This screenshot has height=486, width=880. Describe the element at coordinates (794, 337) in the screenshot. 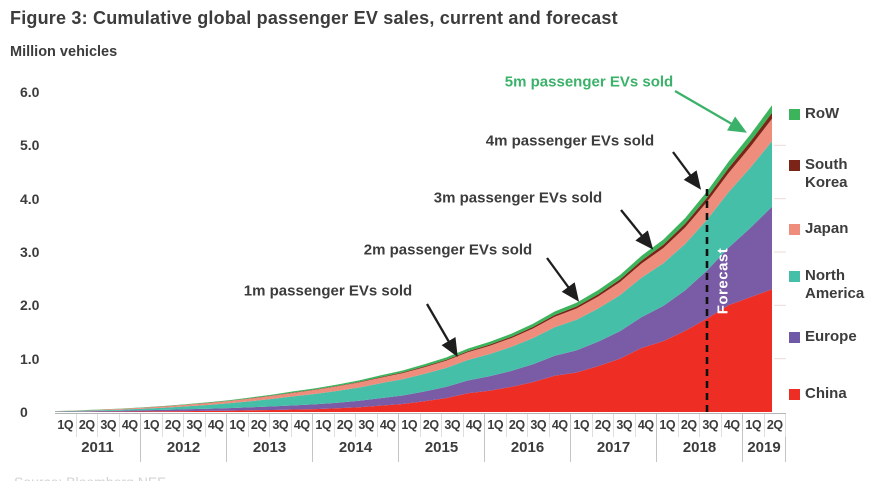

I see `legend-swatch-europe` at that location.